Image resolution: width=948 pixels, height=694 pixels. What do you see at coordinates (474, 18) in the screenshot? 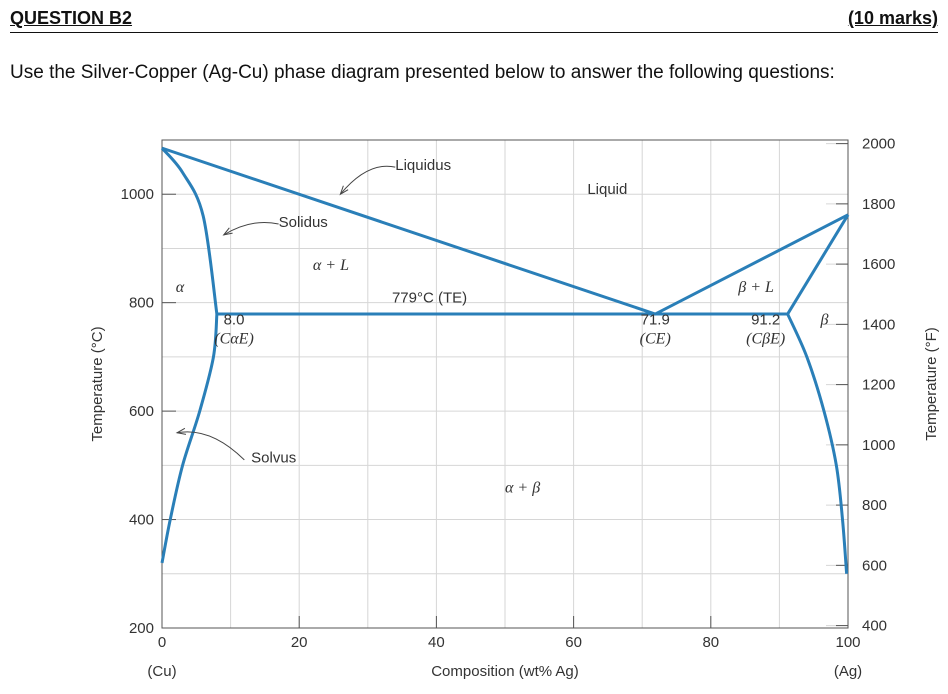
I see `question-header: QUESTION B2 (10 marks)` at bounding box center [474, 18].